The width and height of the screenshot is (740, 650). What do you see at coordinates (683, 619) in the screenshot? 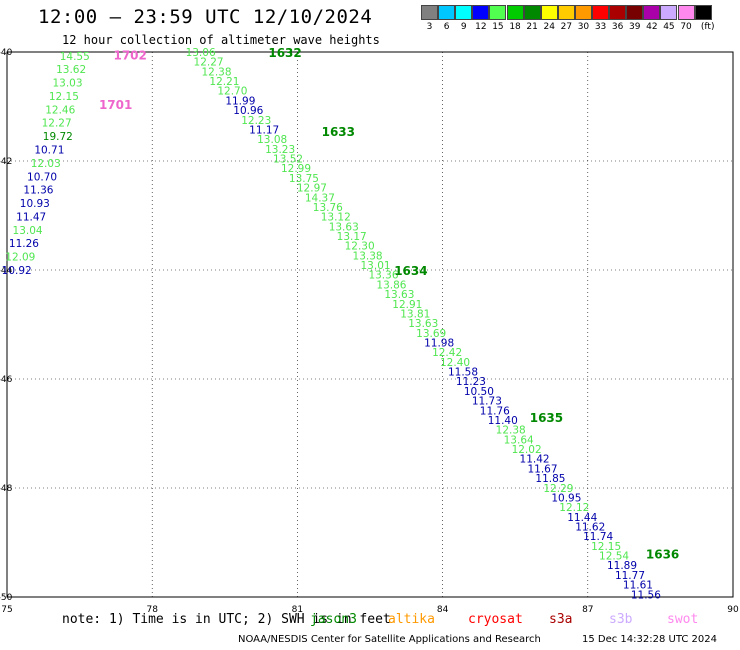
I see `satellite-legend-item: swot` at bounding box center [683, 619].